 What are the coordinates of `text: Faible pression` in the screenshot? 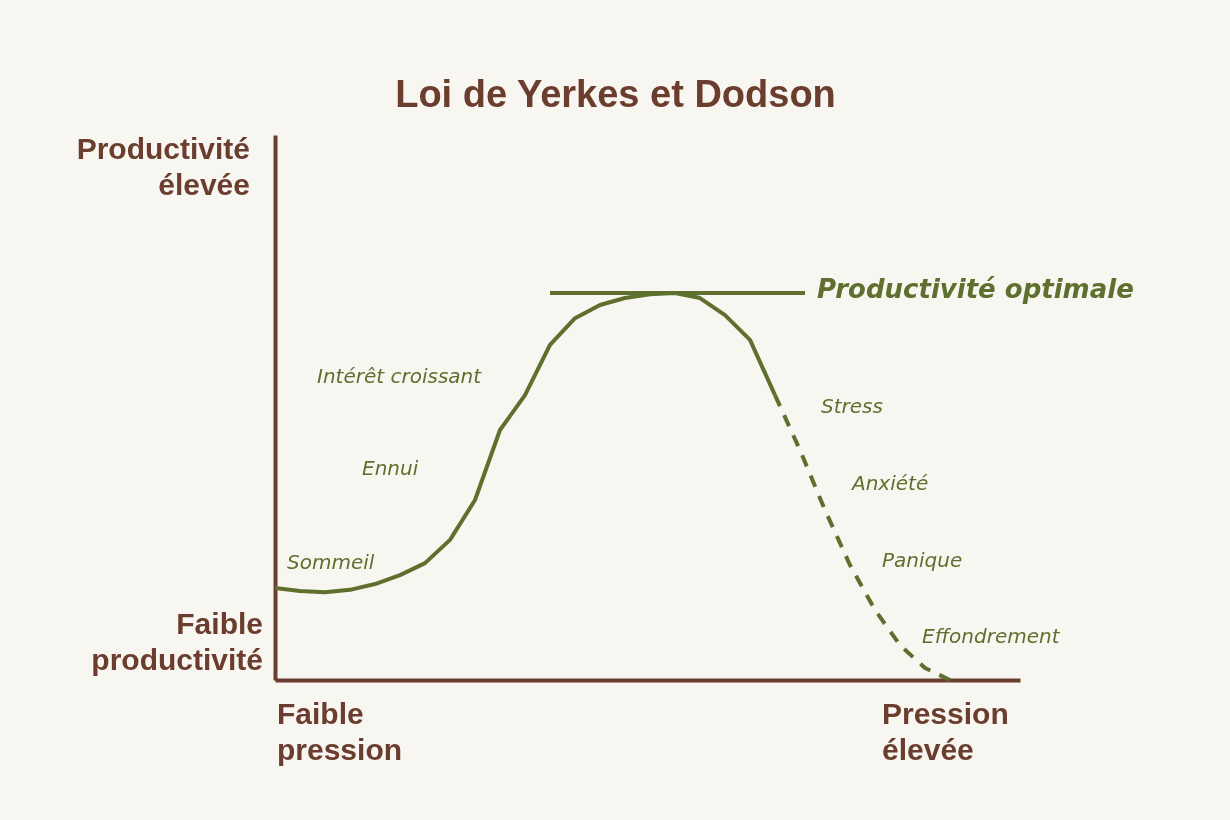 It's located at (340, 731).